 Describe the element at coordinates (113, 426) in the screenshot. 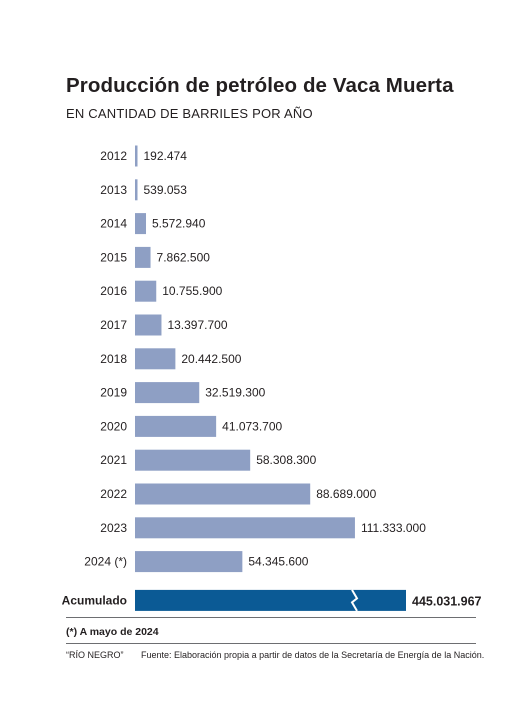

I see `year-label: 2020` at that location.